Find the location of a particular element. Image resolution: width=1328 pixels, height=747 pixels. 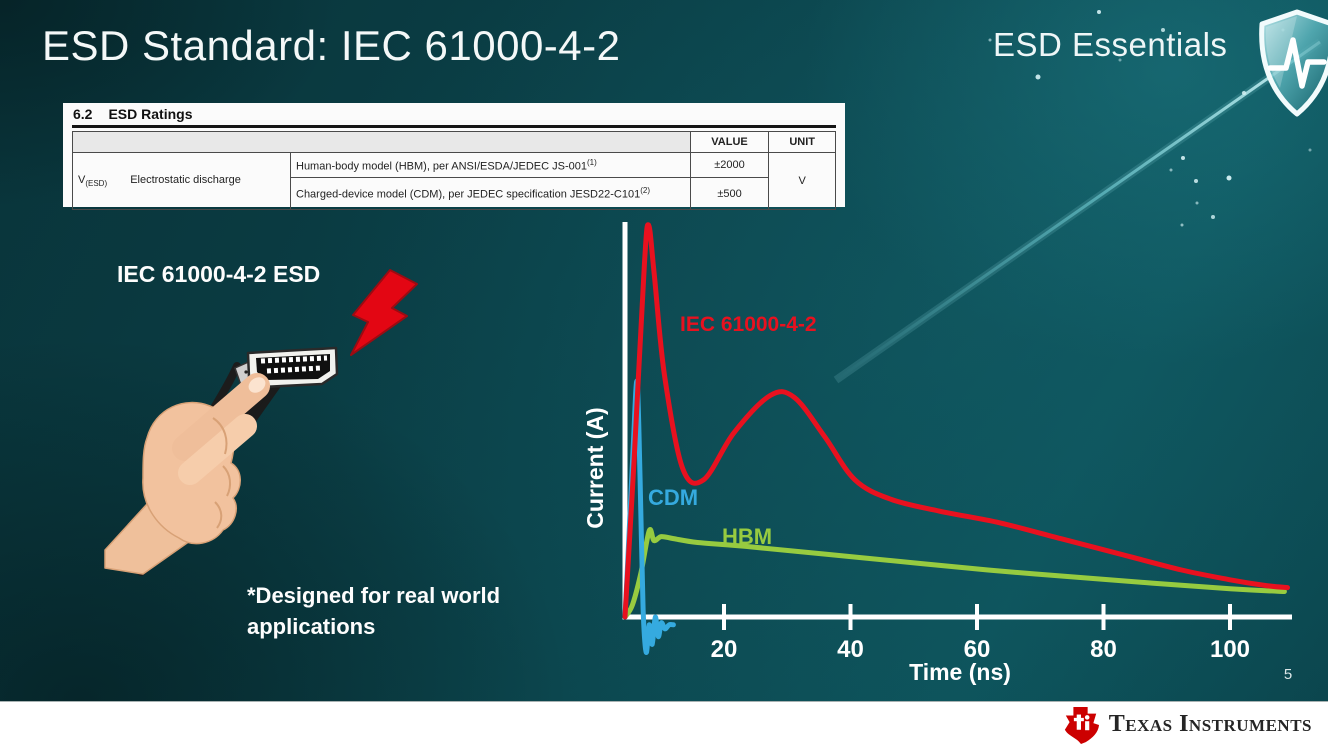

rating-unit: V is located at coordinates (802, 181).